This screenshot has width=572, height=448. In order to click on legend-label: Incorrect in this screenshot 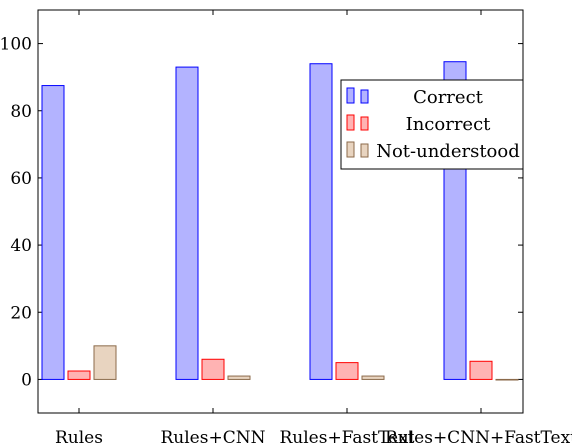, I will do `click(449, 124)`.